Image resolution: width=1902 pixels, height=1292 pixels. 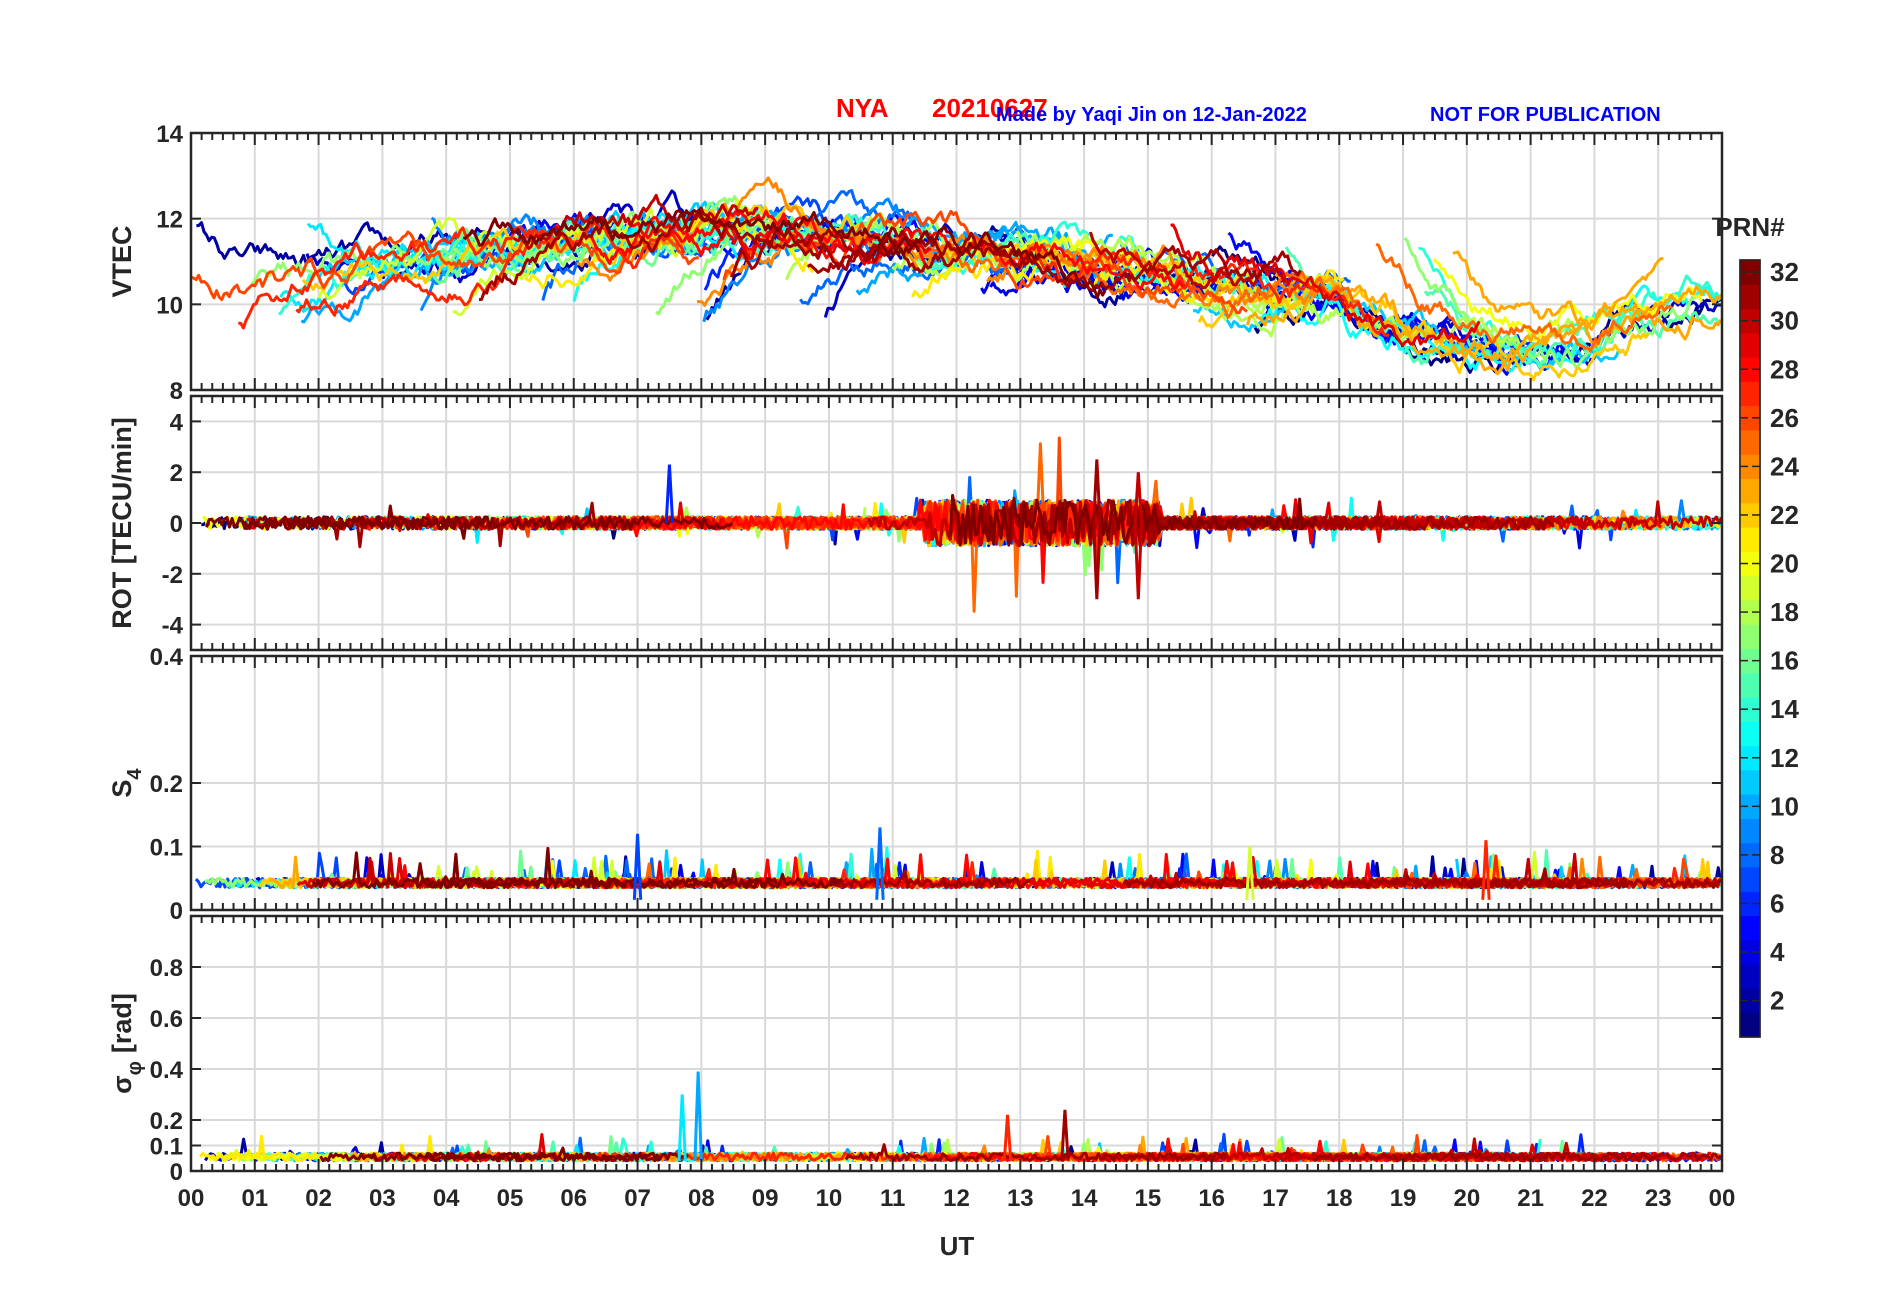 I want to click on x-tick-label: 14, so click(x=1084, y=1198).